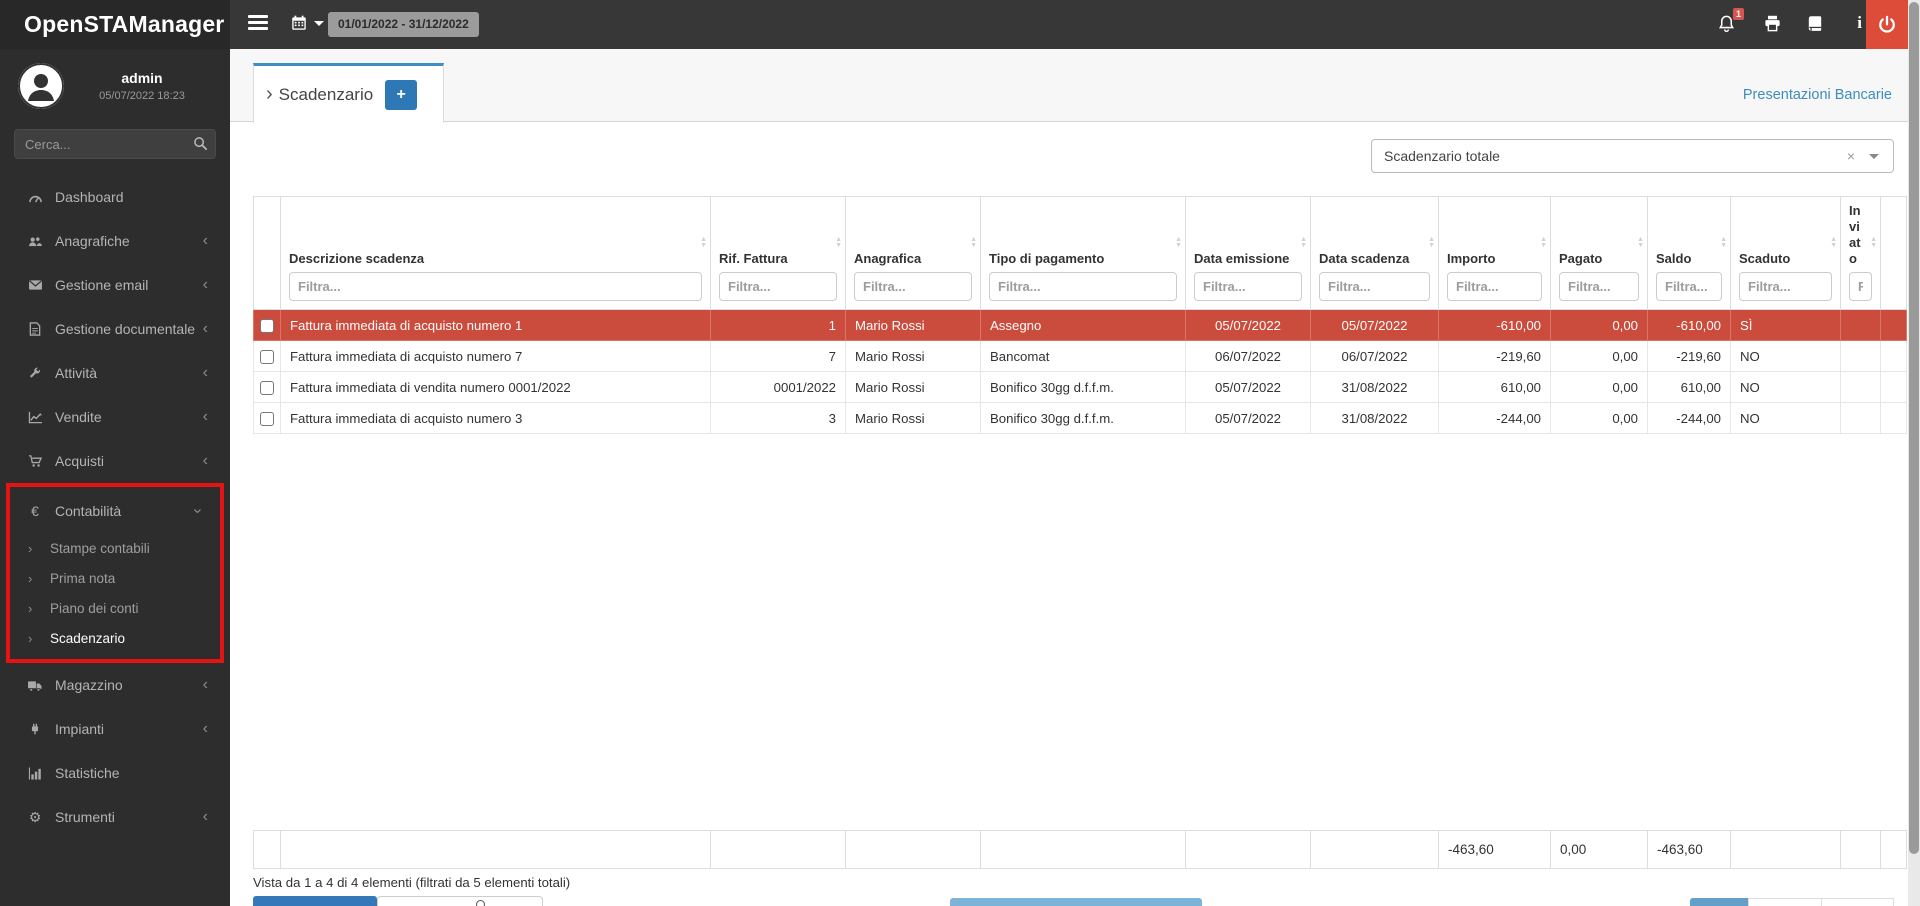  What do you see at coordinates (1494, 325) in the screenshot?
I see `cell-importo: -610,00` at bounding box center [1494, 325].